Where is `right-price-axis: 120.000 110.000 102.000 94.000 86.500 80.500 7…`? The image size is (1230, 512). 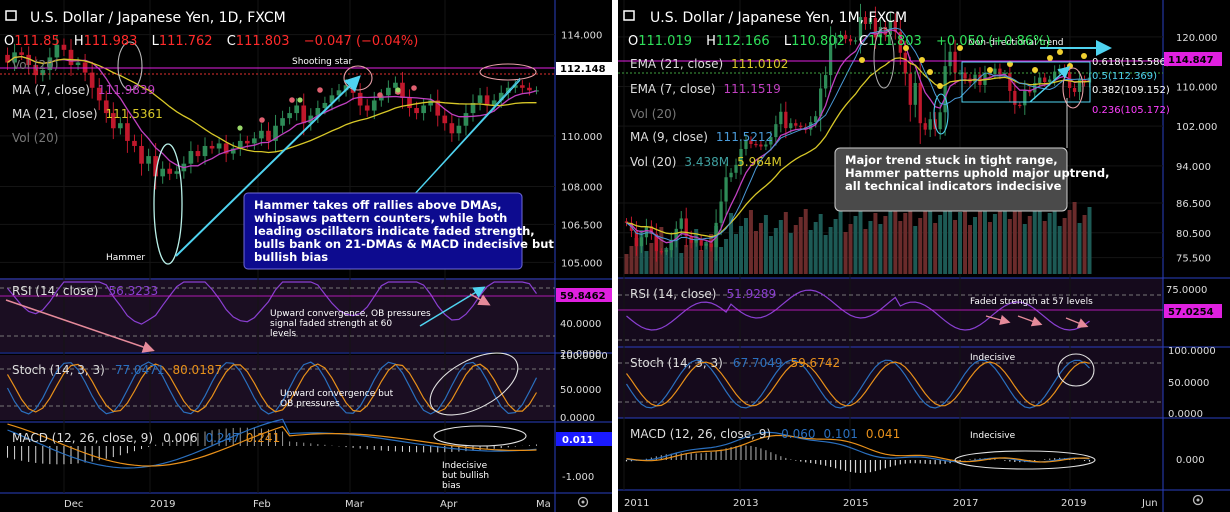 right-price-axis: 120.000 110.000 102.000 94.000 86.500 80.500 7… is located at coordinates (1196, 149).